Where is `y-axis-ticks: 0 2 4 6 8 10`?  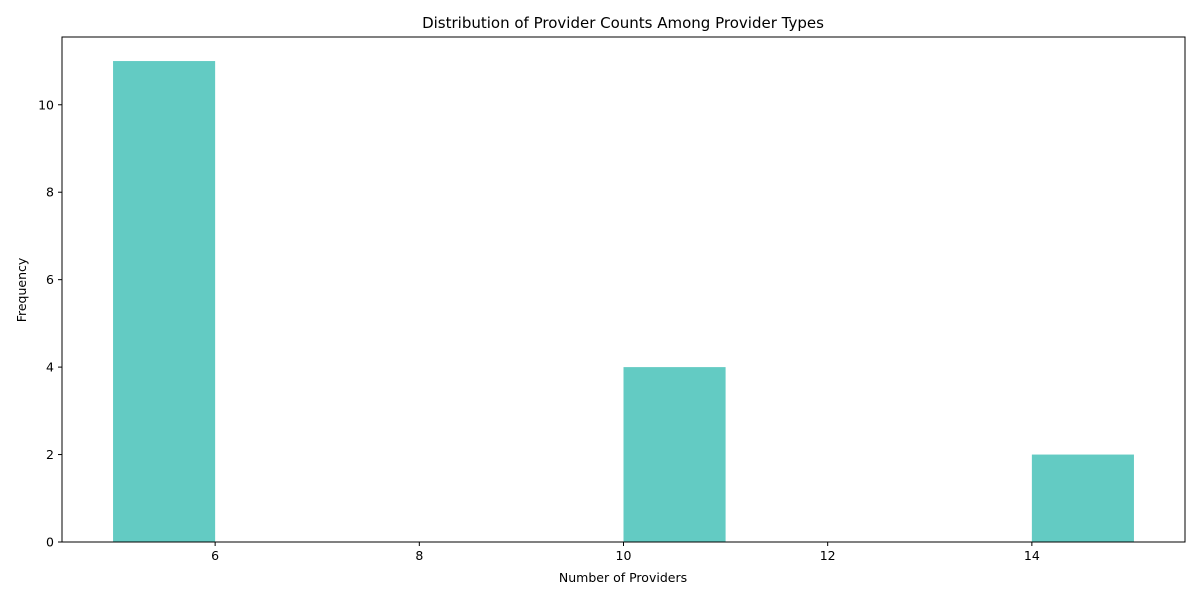
y-axis-ticks: 0 2 4 6 8 10 is located at coordinates (50, 323).